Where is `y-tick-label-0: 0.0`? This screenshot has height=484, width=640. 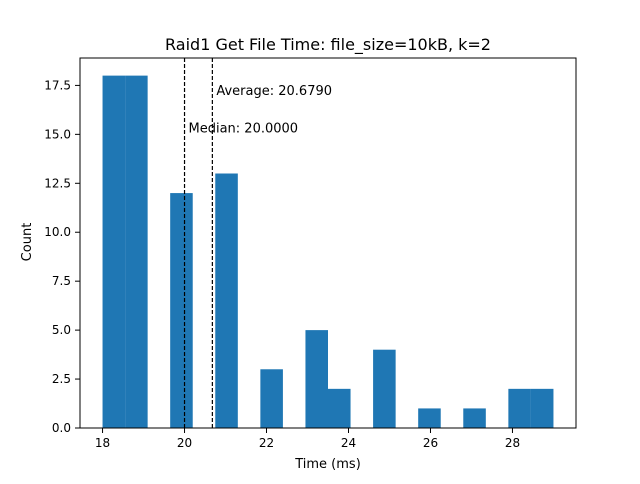
y-tick-label-0: 0.0 is located at coordinates (61, 428).